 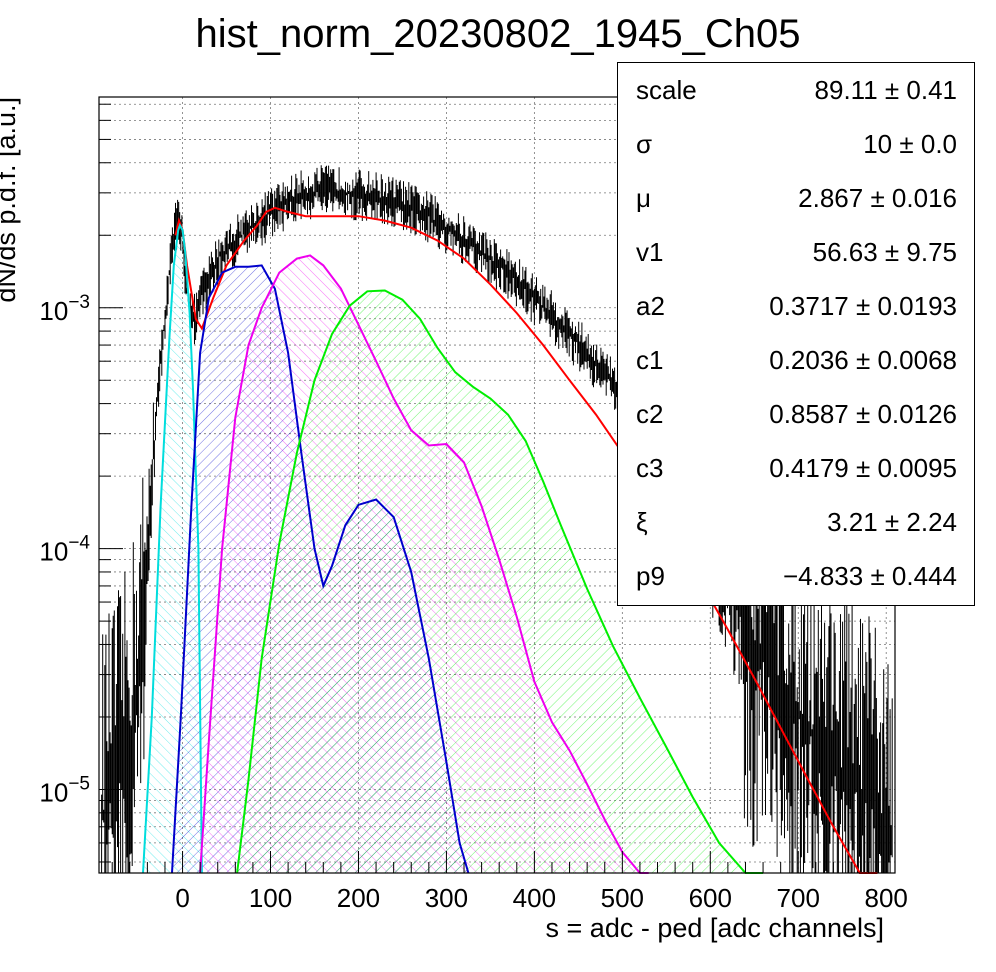 What do you see at coordinates (642, 522) in the screenshot?
I see `fit-parameter-name: ξ` at bounding box center [642, 522].